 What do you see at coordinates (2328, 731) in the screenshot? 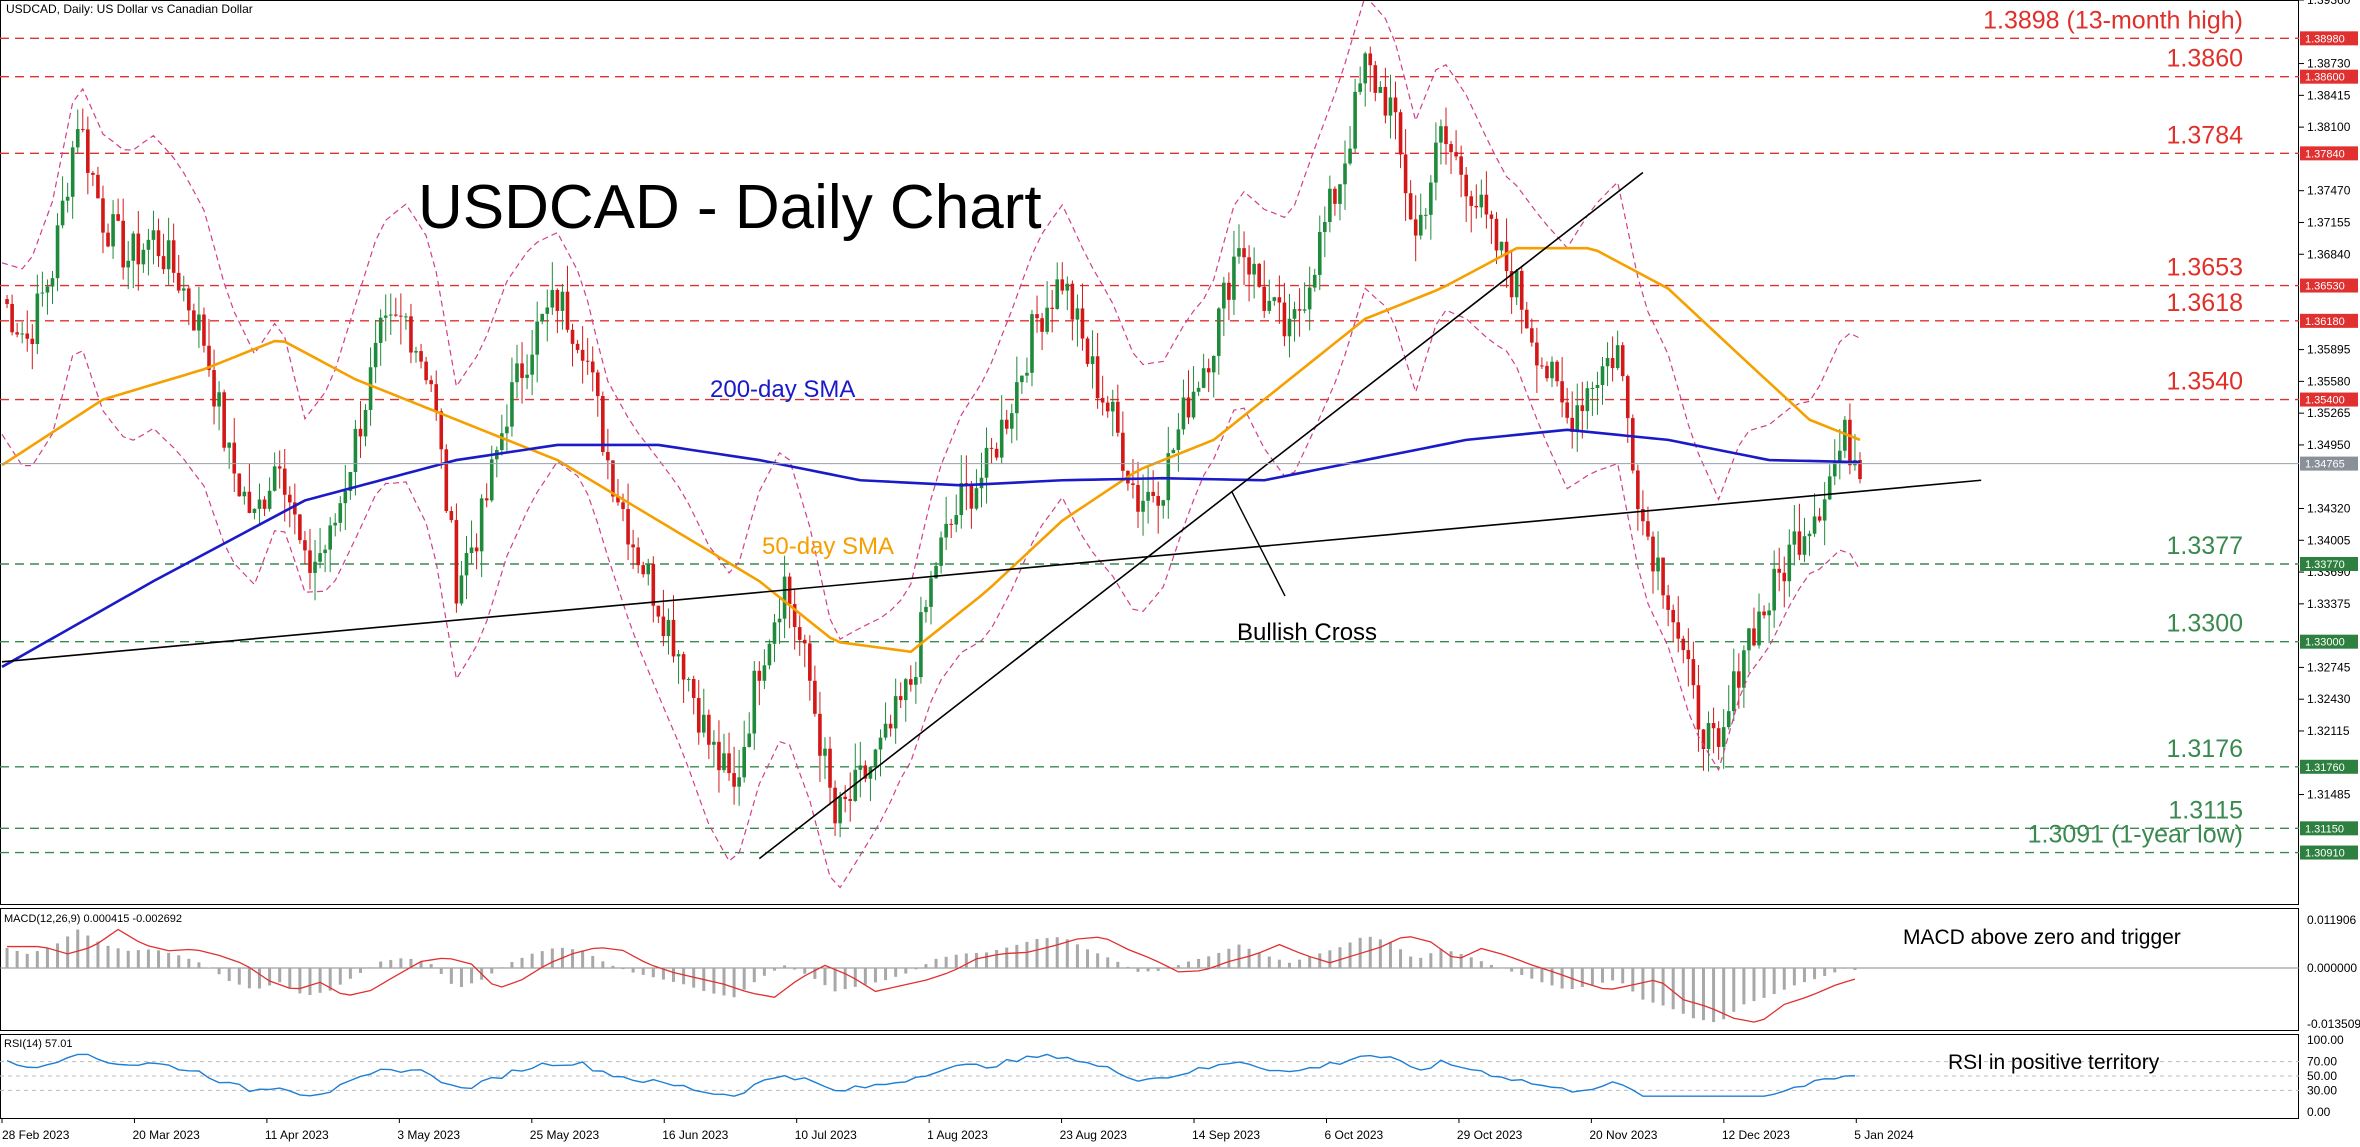
I see `price-tick-label: 1.32115` at bounding box center [2328, 731].